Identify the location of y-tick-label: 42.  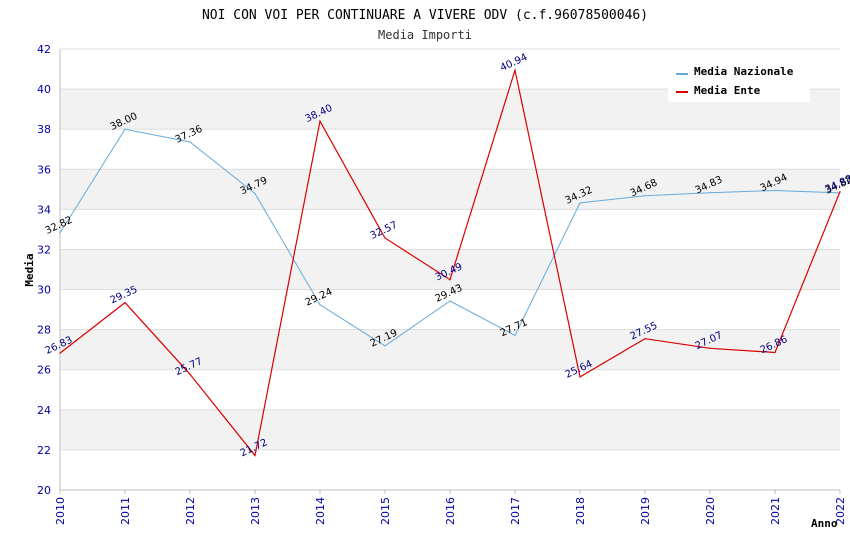
(44, 49).